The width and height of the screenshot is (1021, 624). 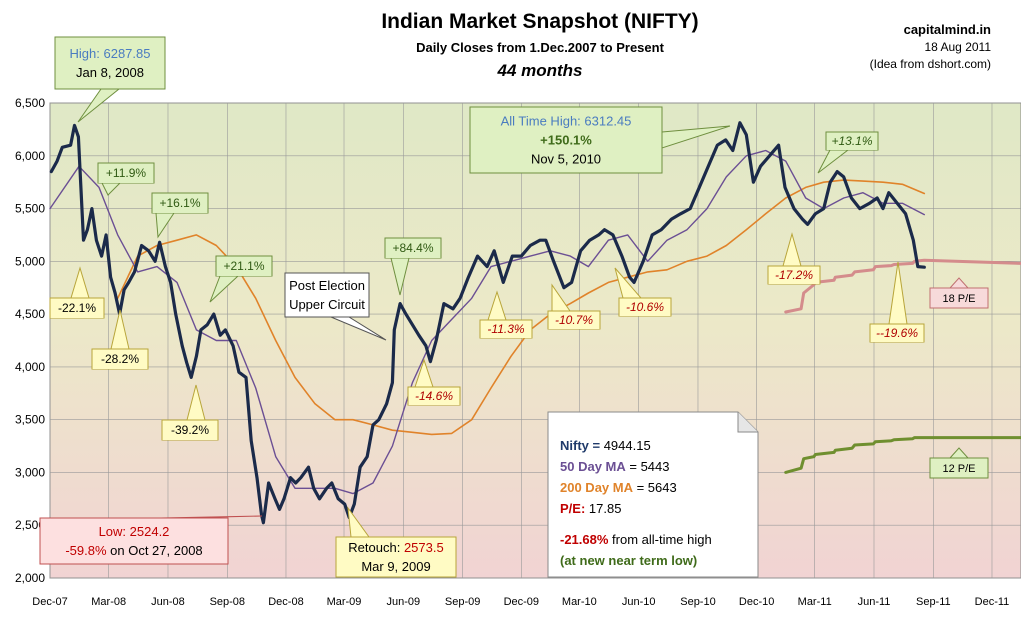 I want to click on tag-t5: +13.1%, so click(x=848, y=152).